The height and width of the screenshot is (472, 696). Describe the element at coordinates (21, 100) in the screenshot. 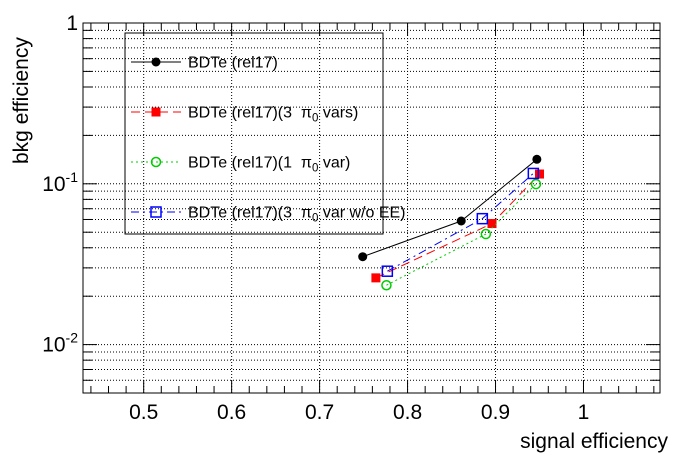

I see `y-axis-title: bkg efficiency` at that location.